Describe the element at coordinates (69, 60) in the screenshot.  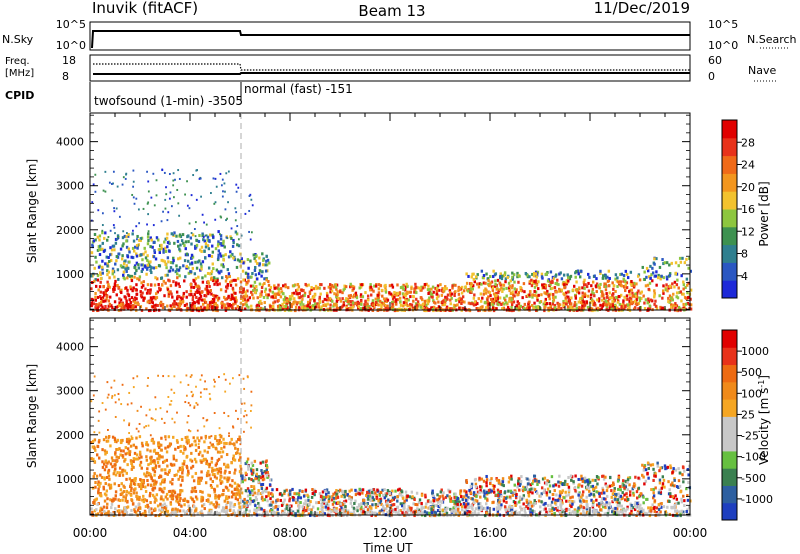
I see `freq-tick-top: 18` at that location.